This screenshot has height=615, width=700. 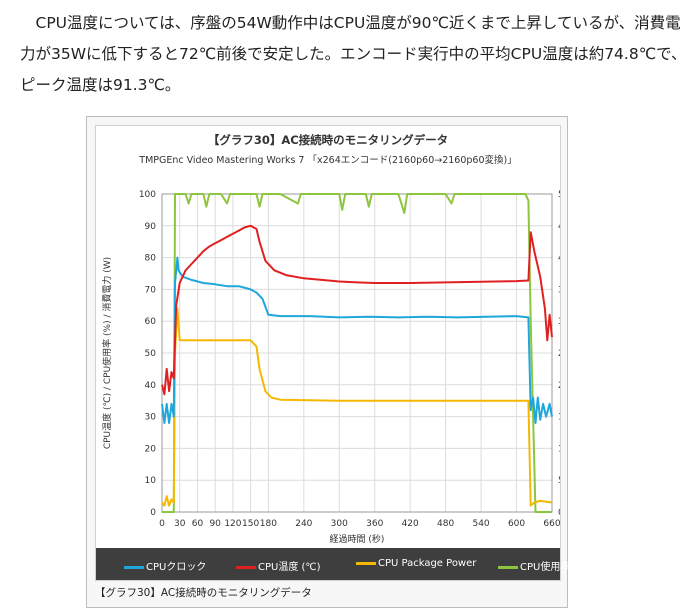 I want to click on y2-tick-label: 2,000, so click(x=559, y=386).